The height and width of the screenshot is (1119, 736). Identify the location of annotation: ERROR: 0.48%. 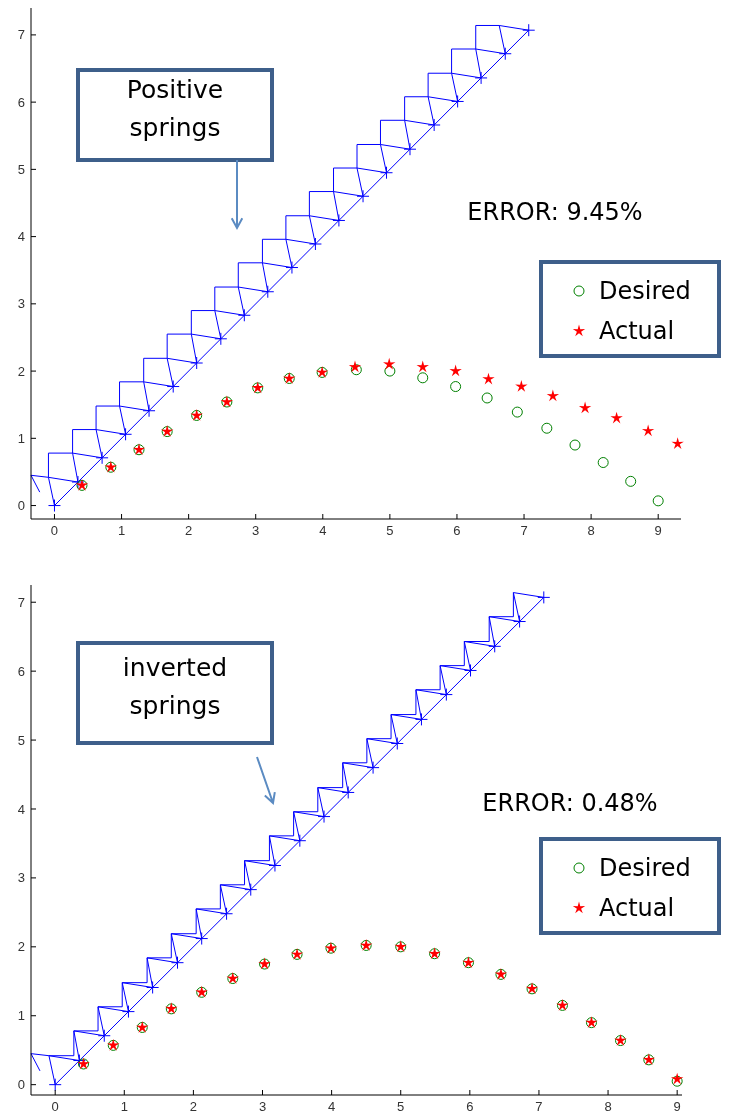
(570, 803).